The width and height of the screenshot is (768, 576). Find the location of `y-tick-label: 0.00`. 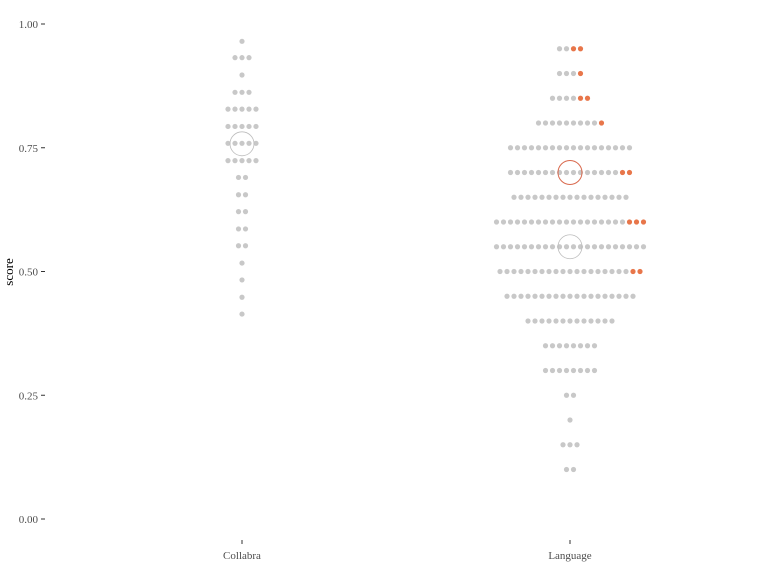

y-tick-label: 0.00 is located at coordinates (29, 520).